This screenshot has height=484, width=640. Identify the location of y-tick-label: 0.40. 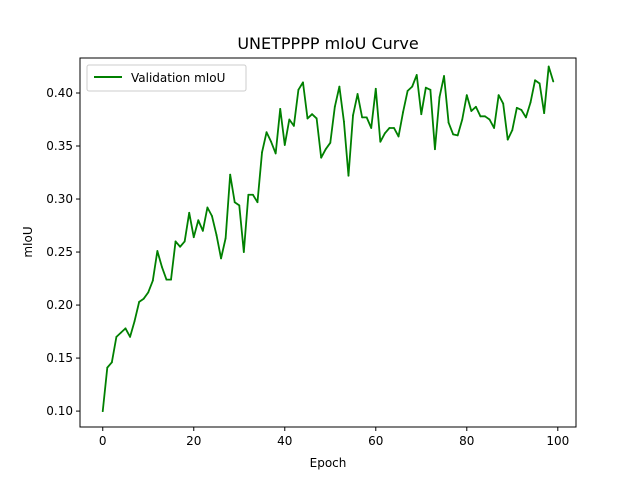
(59, 93).